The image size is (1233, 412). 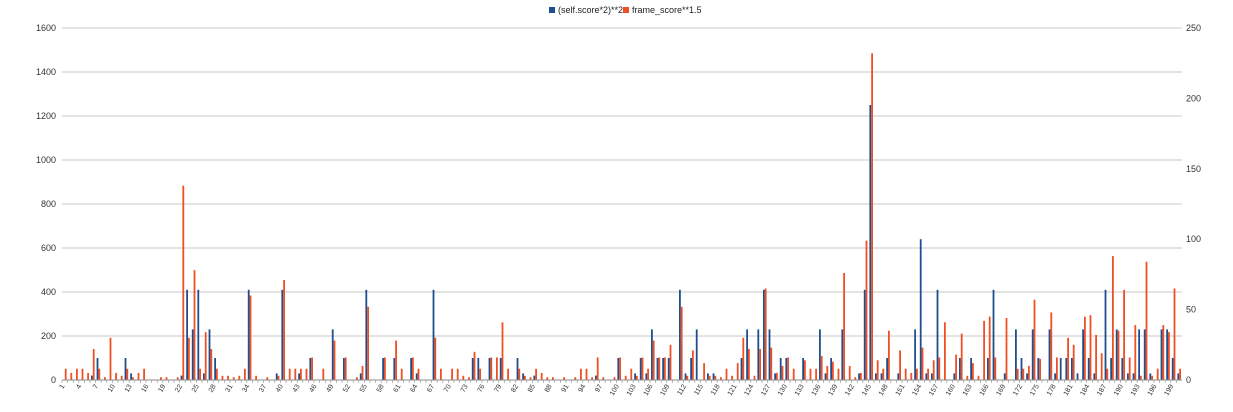 What do you see at coordinates (1119, 390) in the screenshot?
I see `x-tick-label: 190` at bounding box center [1119, 390].